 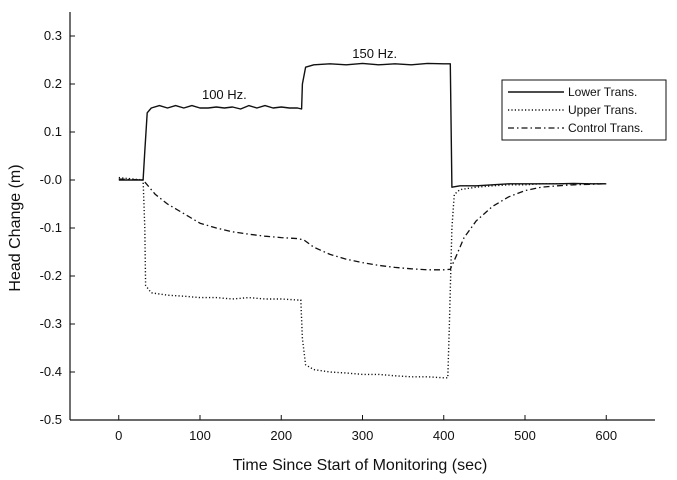 What do you see at coordinates (602, 110) in the screenshot?
I see `legend-label: Upper Trans.` at bounding box center [602, 110].